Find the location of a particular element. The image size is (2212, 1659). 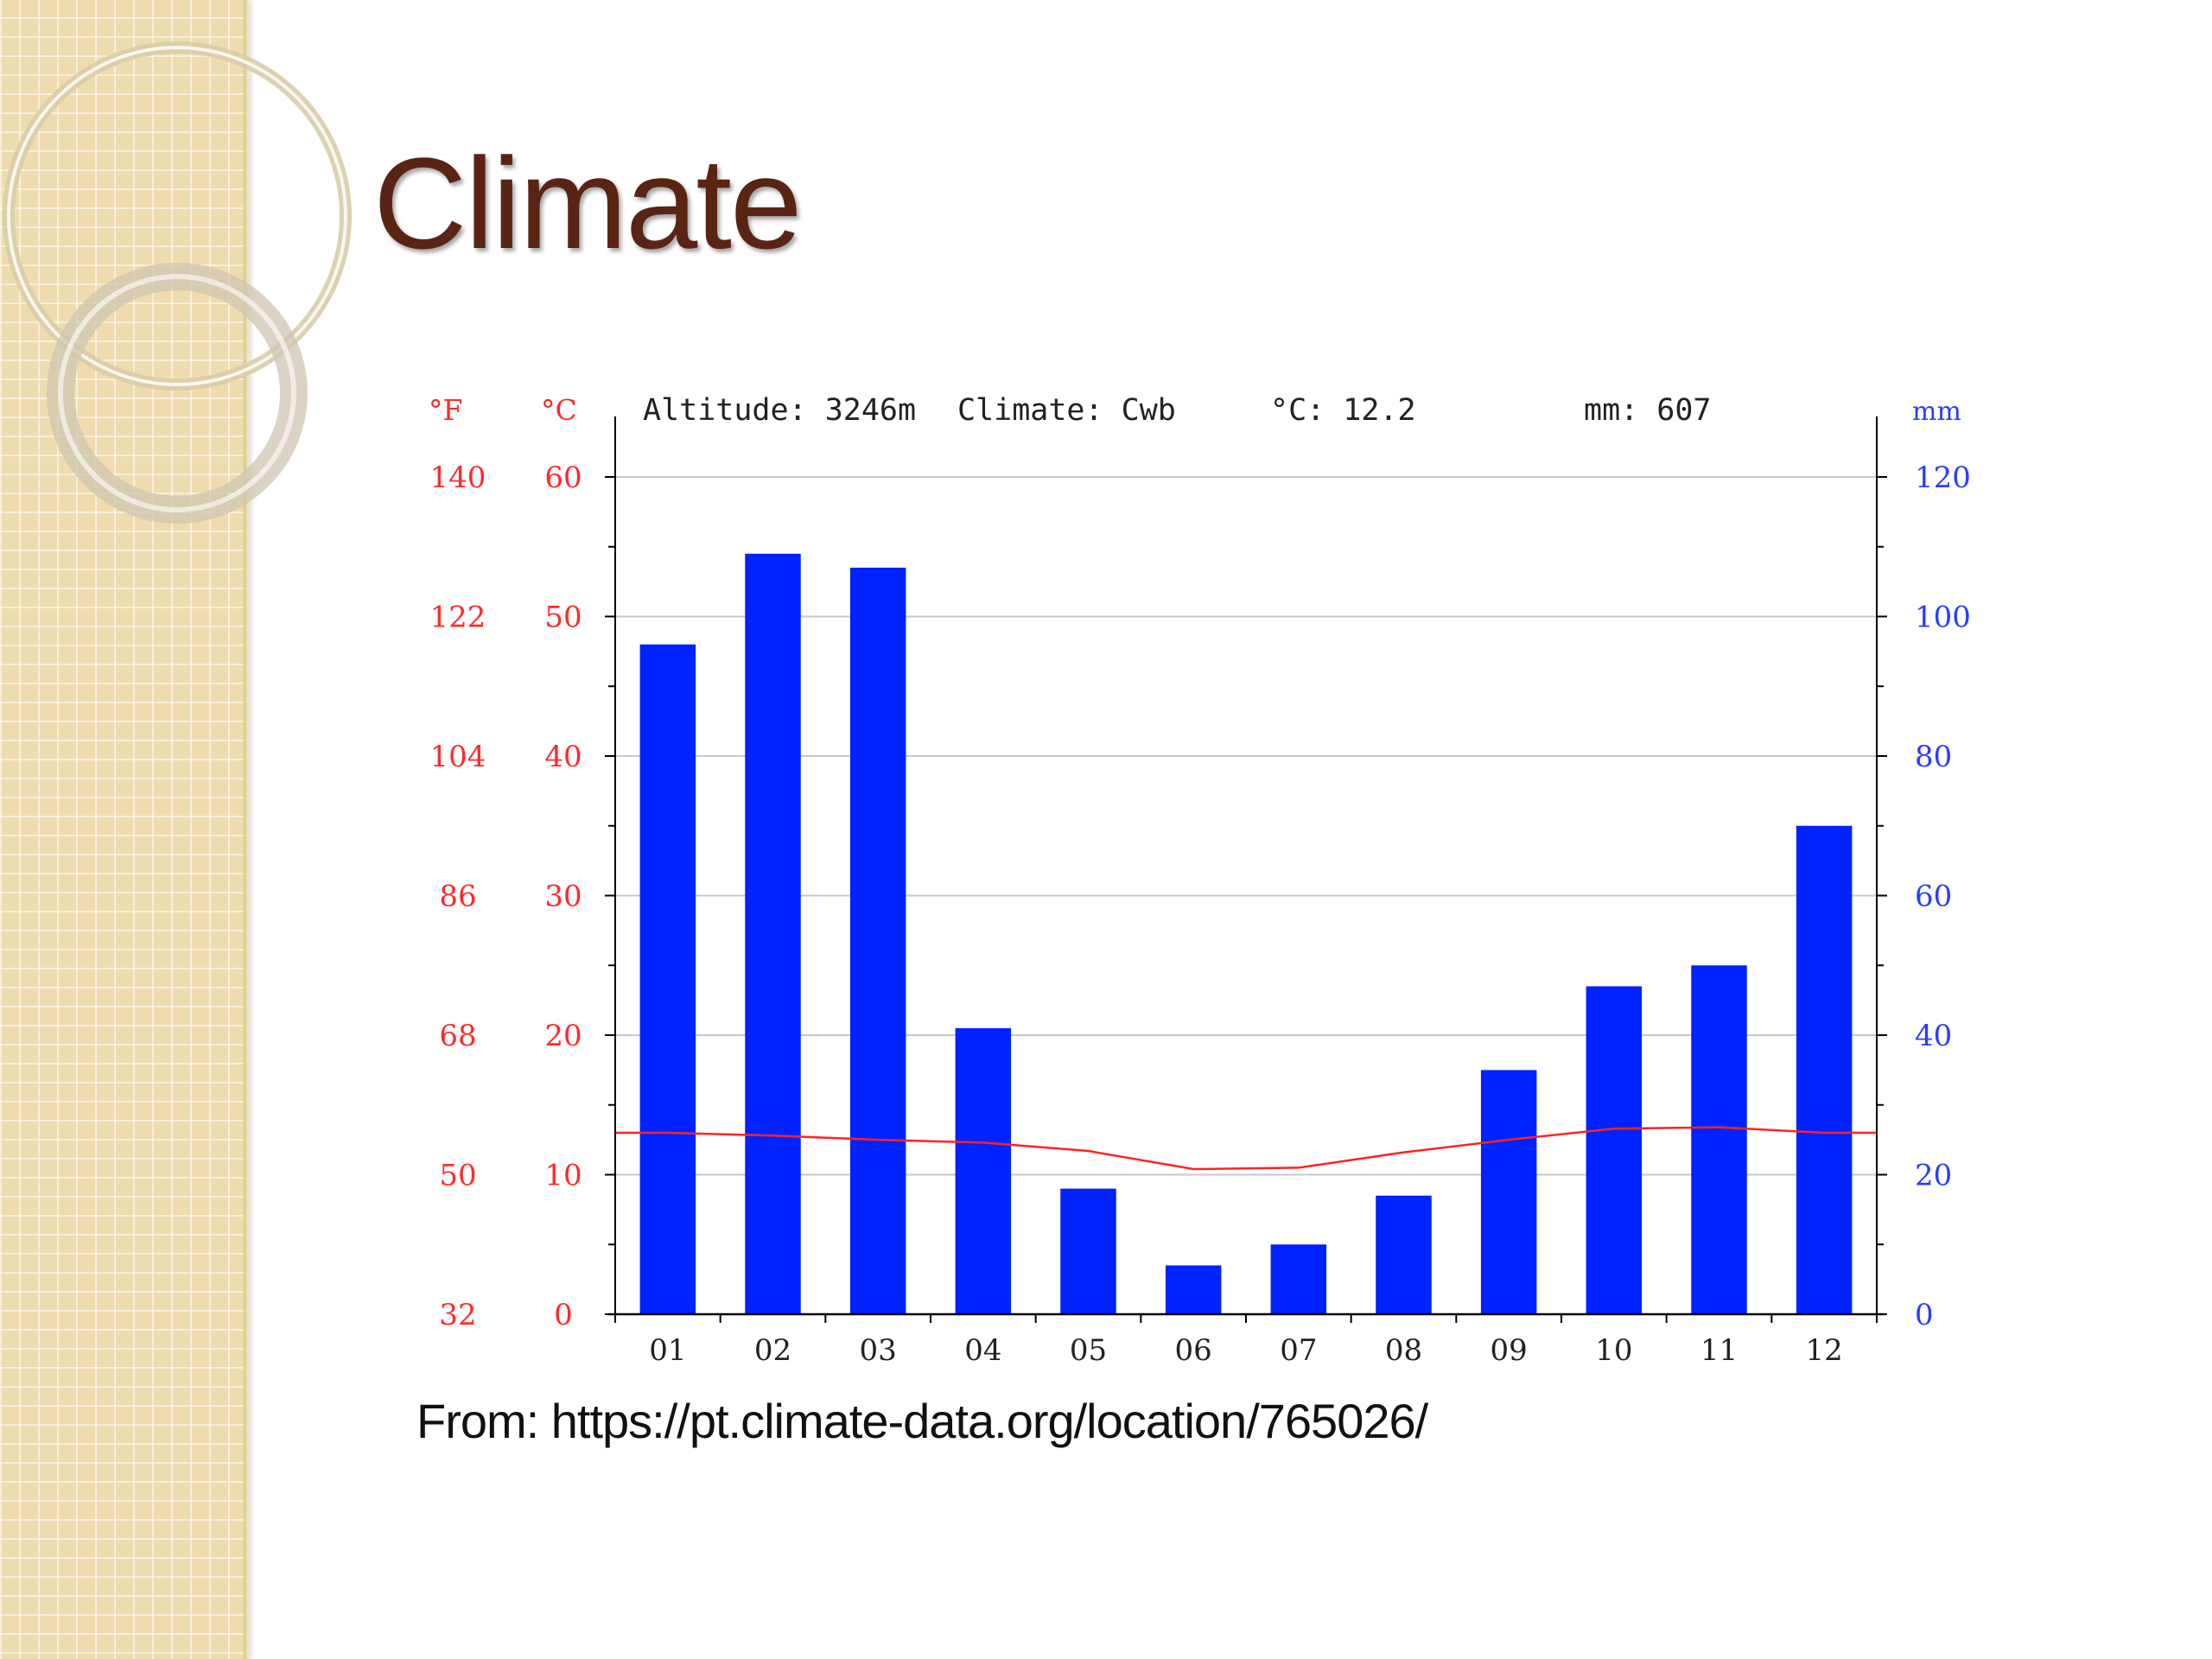

month-tick-label: 05 is located at coordinates (1088, 1350).